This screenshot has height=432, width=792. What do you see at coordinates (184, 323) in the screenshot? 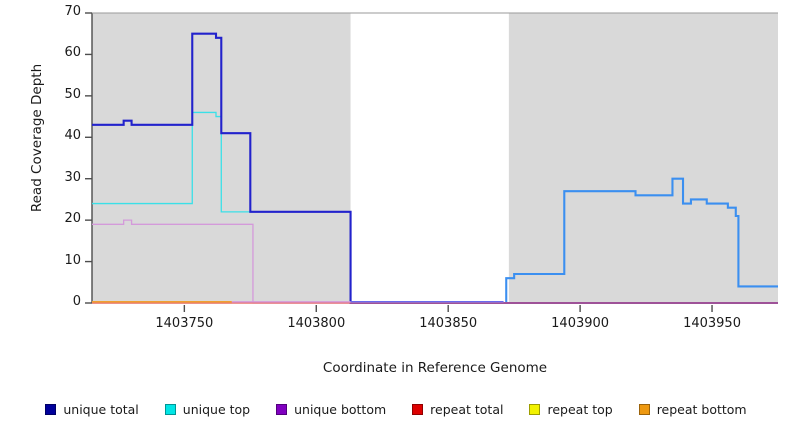
I see `x-tick-label: 1403750` at bounding box center [184, 323].